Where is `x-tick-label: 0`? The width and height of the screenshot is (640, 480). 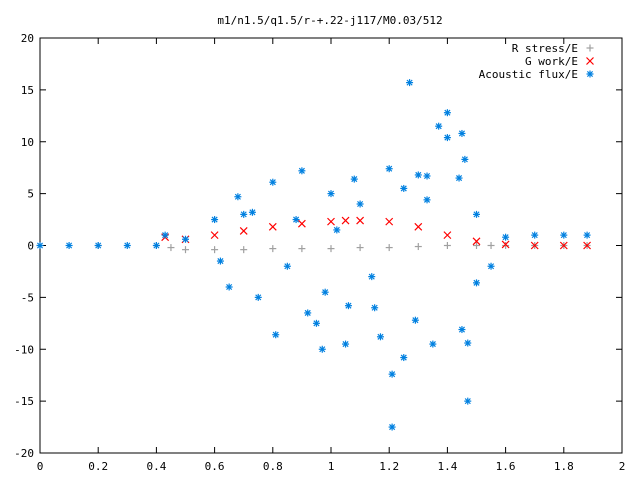
x-tick-label: 0 is located at coordinates (40, 466).